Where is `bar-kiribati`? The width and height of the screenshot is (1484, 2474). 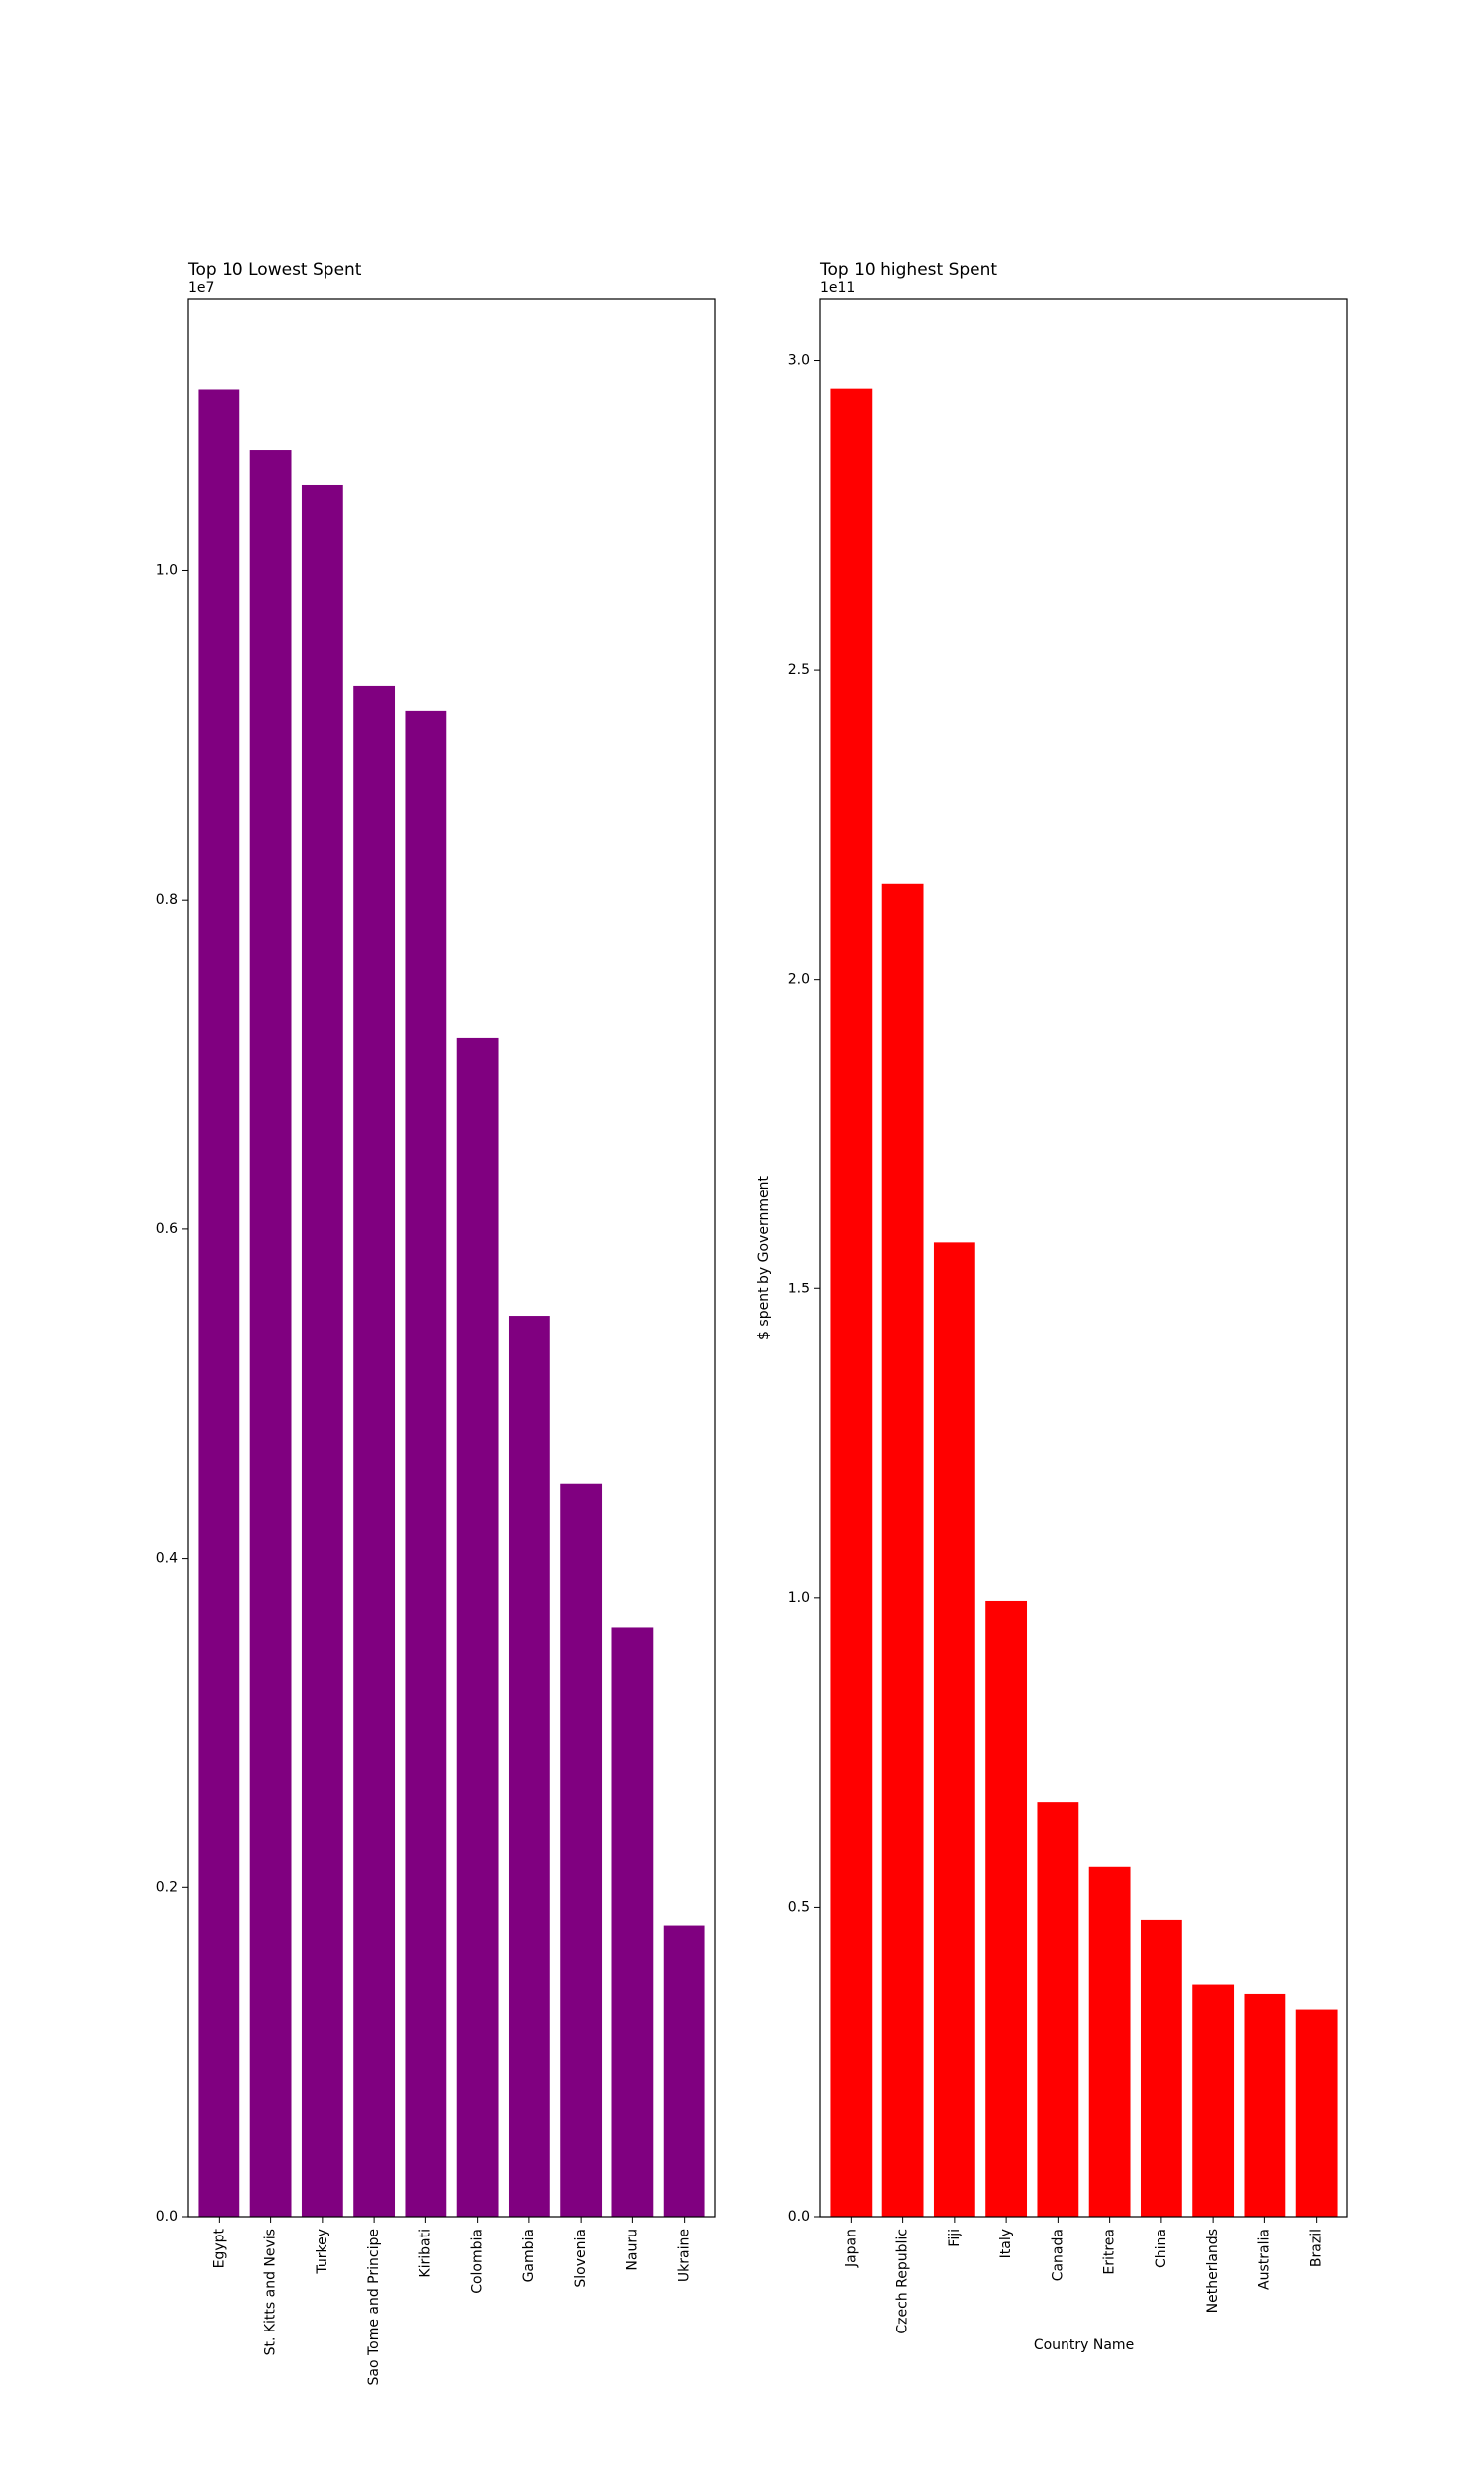
bar-kiribati is located at coordinates (426, 1464).